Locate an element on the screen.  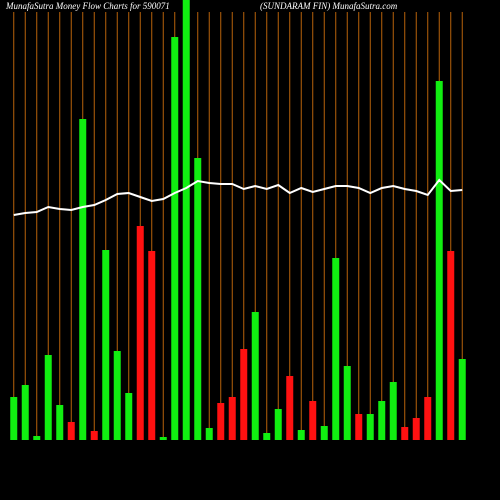
money-flow-line is located at coordinates (238, 197).